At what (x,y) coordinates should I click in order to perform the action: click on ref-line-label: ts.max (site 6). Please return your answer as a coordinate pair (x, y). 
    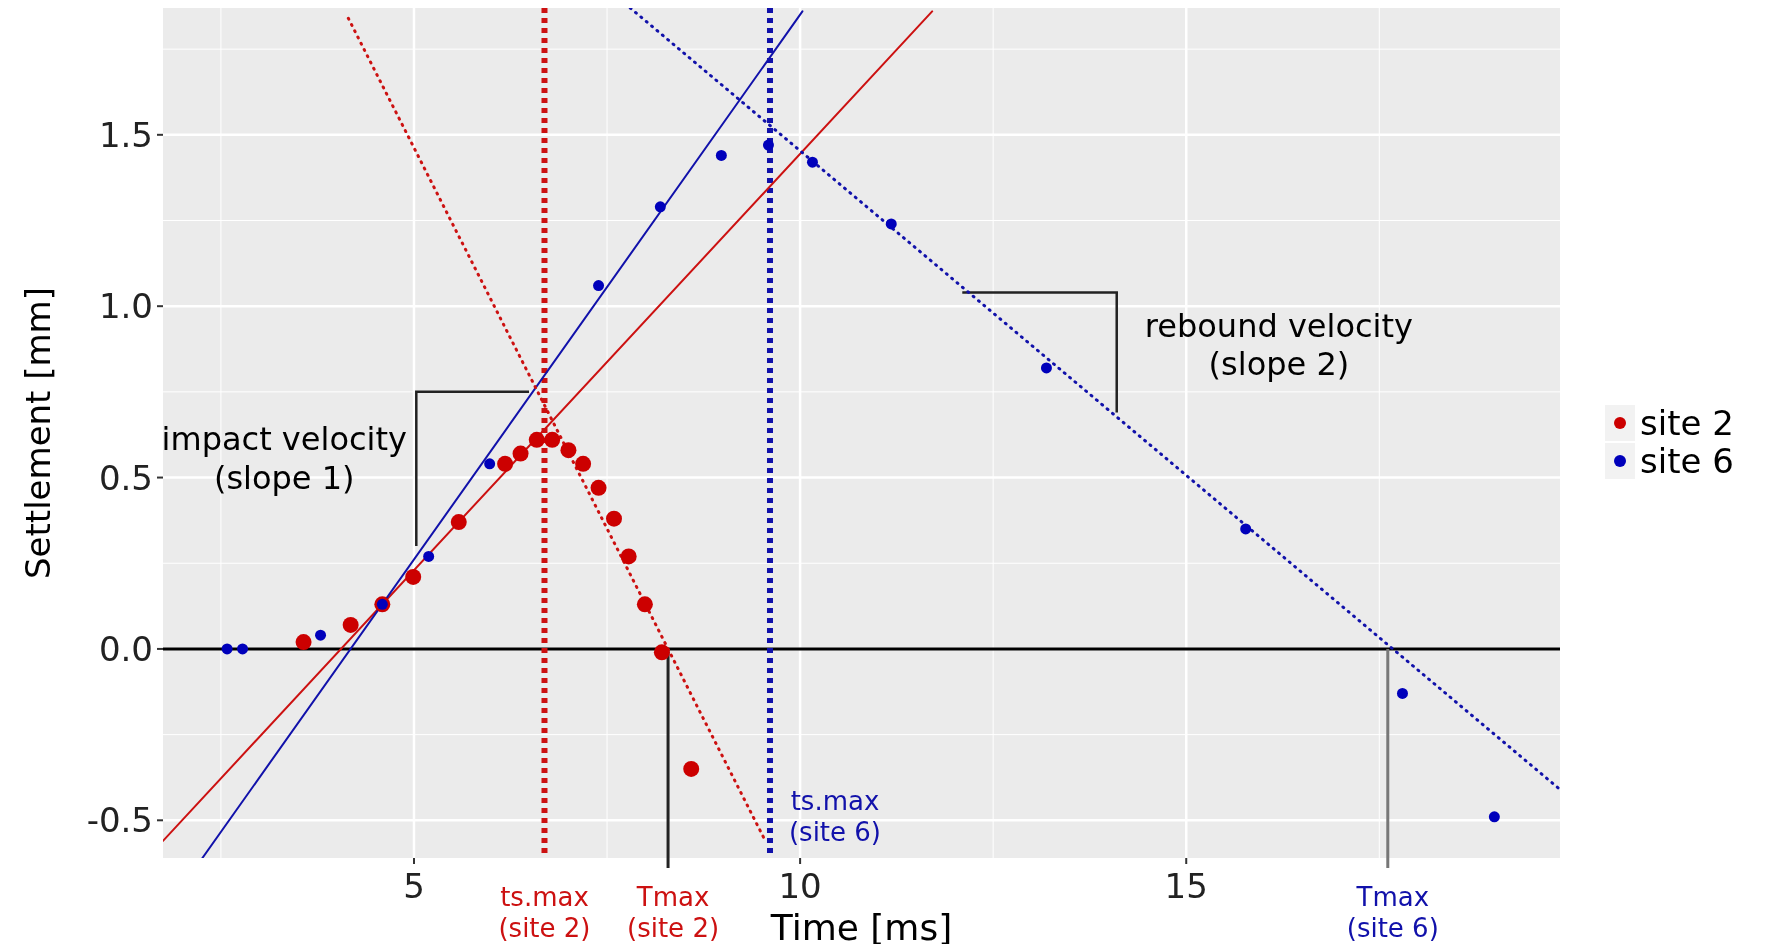
    Looking at the image, I should click on (835, 817).